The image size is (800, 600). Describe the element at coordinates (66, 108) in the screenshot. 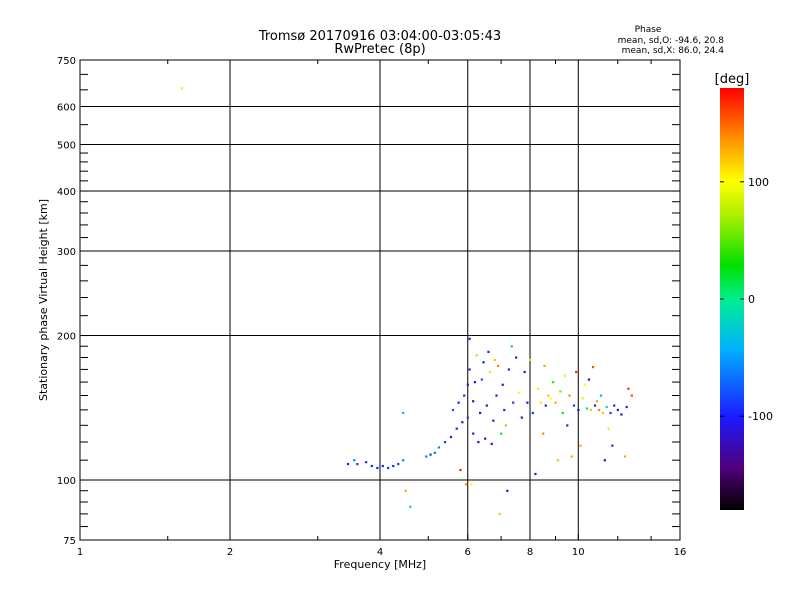

I see `y-tick-label: 600` at that location.